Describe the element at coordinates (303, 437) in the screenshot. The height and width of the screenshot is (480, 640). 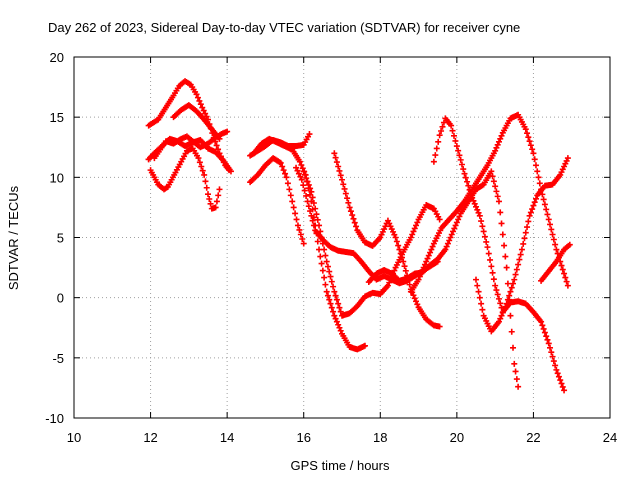
I see `x-tick-label: 16` at that location.